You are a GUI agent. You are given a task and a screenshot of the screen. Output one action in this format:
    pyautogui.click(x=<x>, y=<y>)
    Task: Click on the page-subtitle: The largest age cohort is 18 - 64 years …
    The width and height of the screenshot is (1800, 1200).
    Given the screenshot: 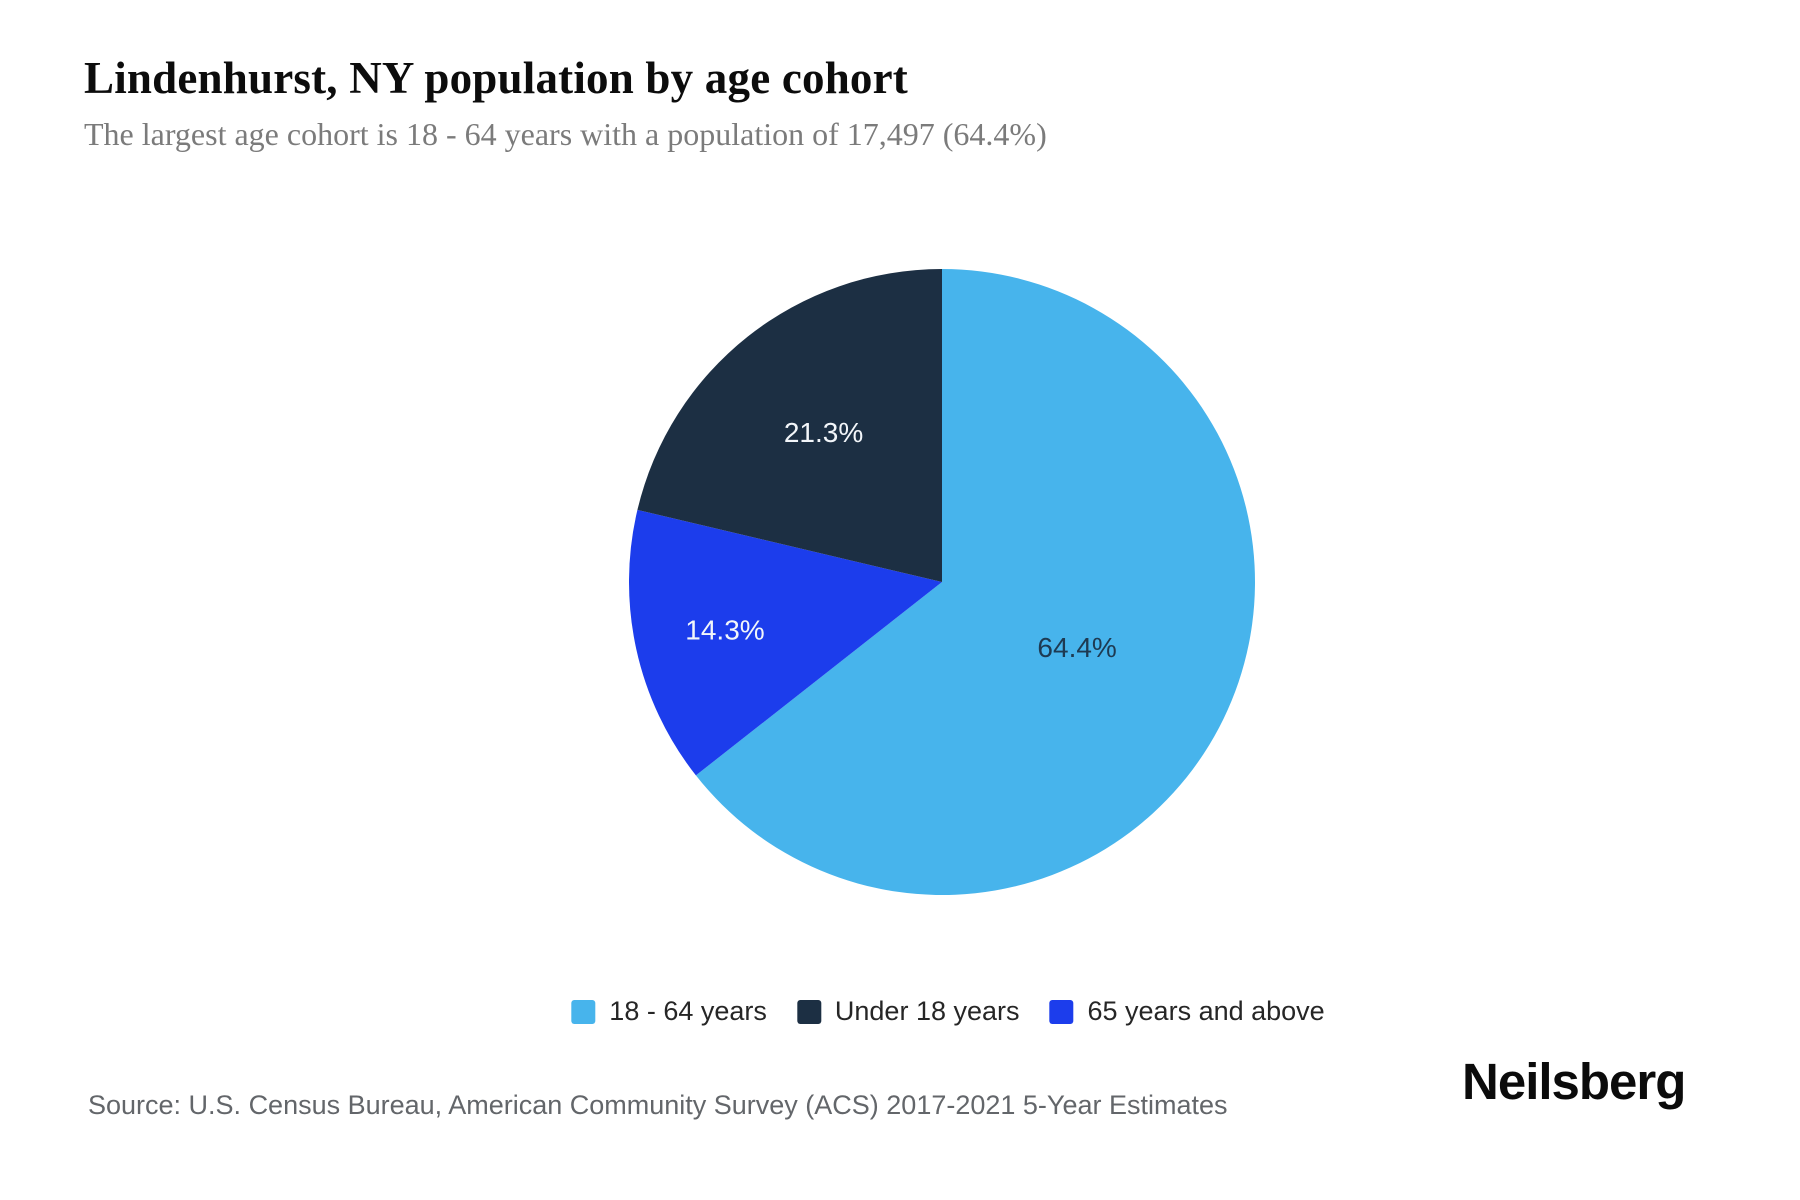 What is the action you would take?
    pyautogui.click(x=565, y=134)
    